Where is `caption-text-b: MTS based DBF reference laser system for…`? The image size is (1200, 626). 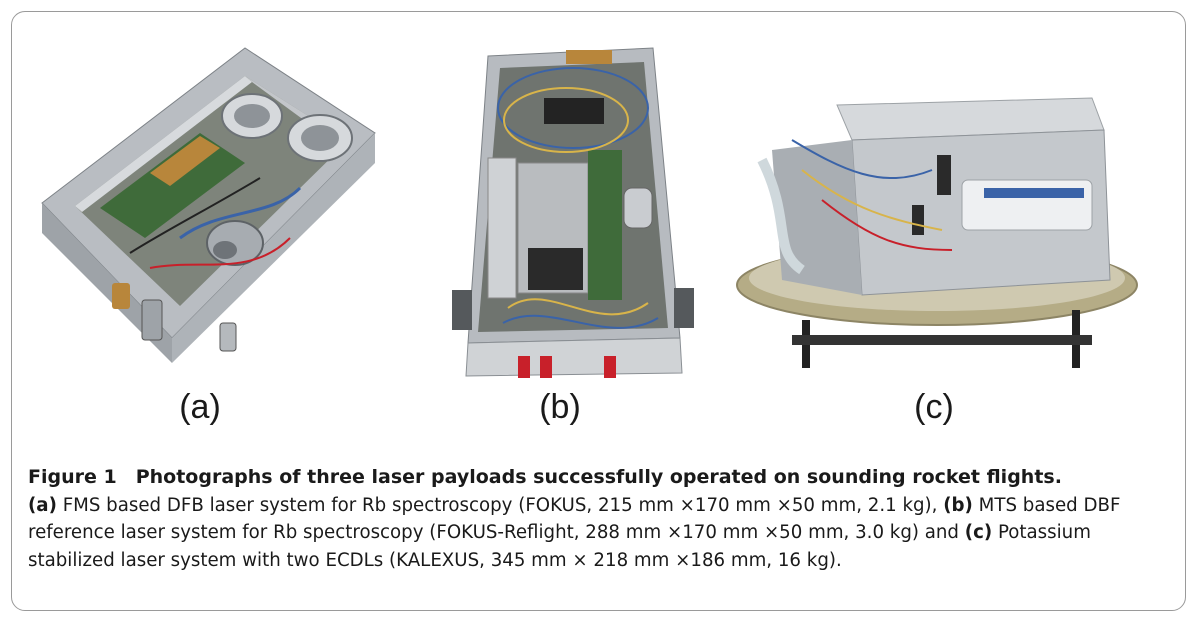
caption-text-b: MTS based DBF reference laser system for… is located at coordinates (574, 519).